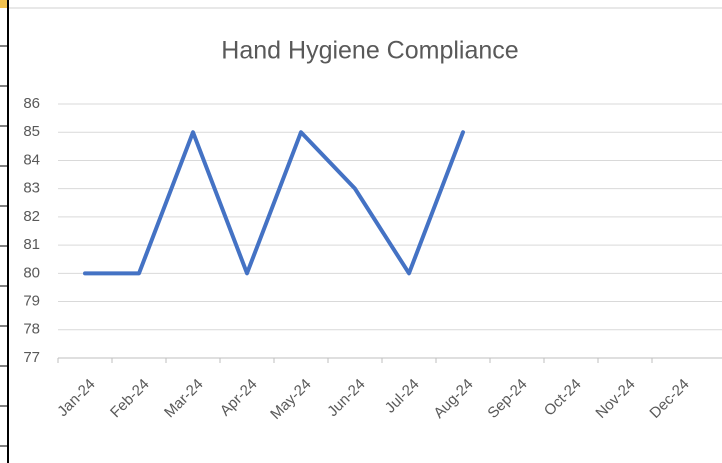  What do you see at coordinates (563, 398) in the screenshot?
I see `x-tick-label: Oct-24` at bounding box center [563, 398].